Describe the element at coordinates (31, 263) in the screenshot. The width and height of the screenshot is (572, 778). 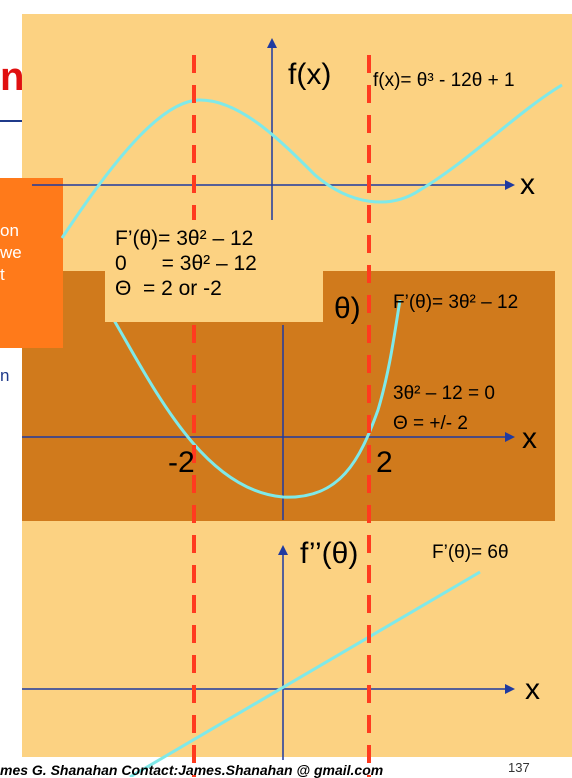
I see `side-note-box: on we t` at that location.